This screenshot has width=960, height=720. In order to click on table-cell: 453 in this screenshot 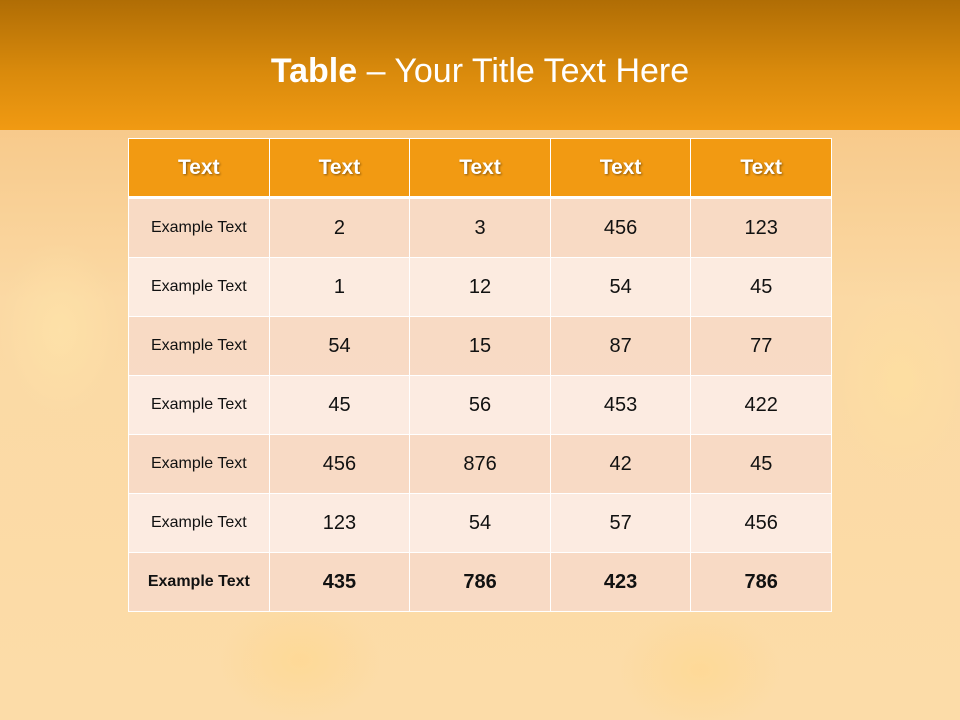, I will do `click(620, 405)`.